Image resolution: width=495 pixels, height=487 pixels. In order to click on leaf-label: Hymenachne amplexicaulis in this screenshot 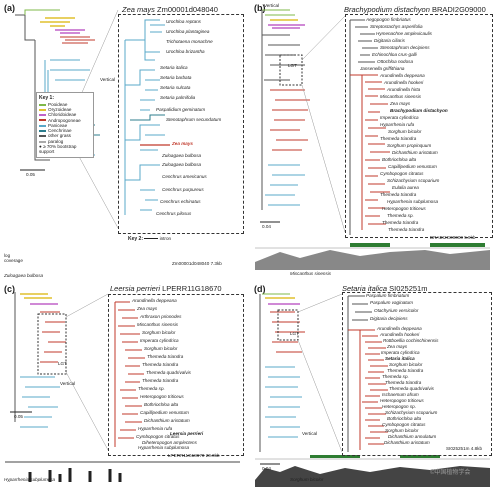, I will do `click(404, 33)`.